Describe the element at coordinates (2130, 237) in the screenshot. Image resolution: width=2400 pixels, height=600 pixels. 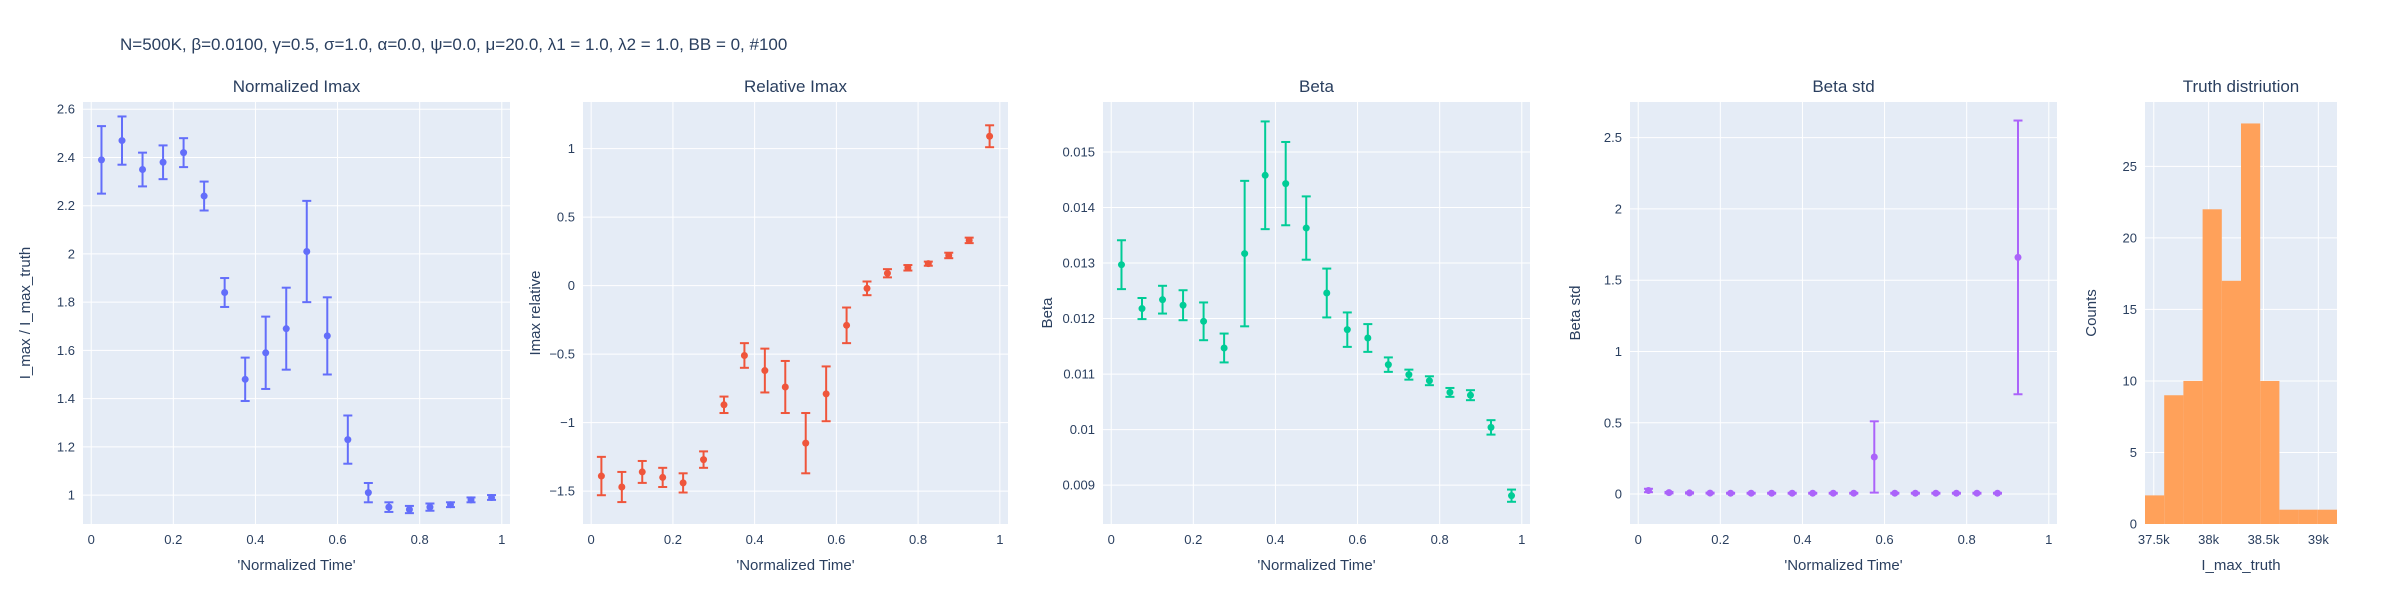
I see `y-tick-label: 20` at that location.